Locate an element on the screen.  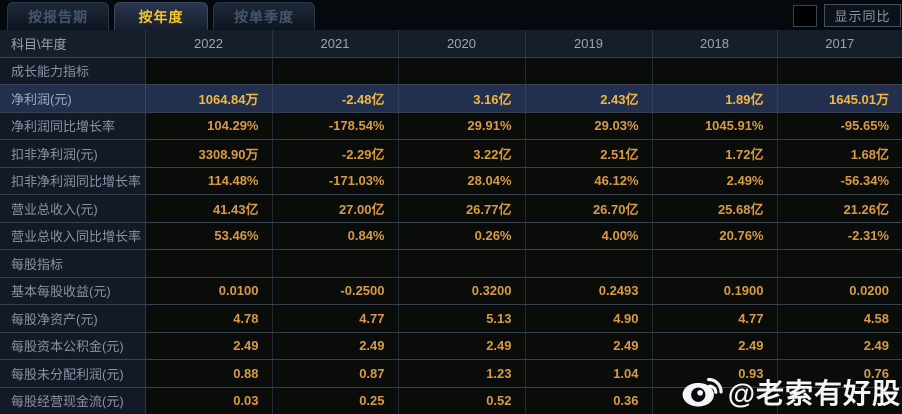
section-row: 每股指标 is located at coordinates (451, 263).